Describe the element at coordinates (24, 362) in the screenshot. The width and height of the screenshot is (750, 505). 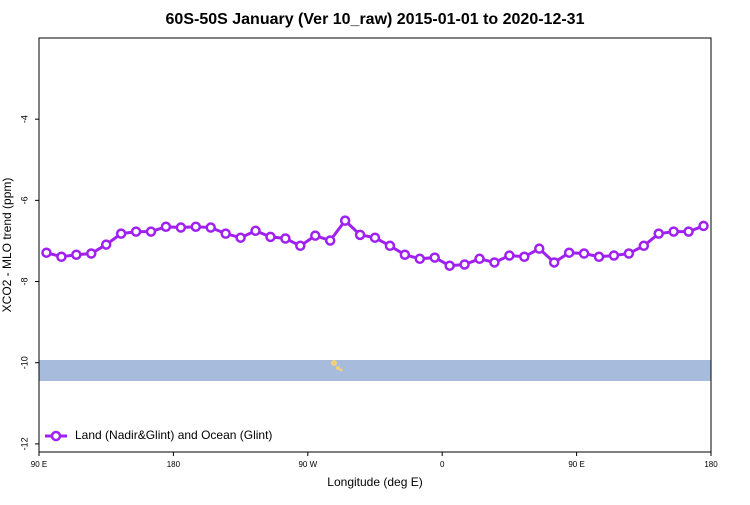
I see `y-tick-label: -10` at that location.